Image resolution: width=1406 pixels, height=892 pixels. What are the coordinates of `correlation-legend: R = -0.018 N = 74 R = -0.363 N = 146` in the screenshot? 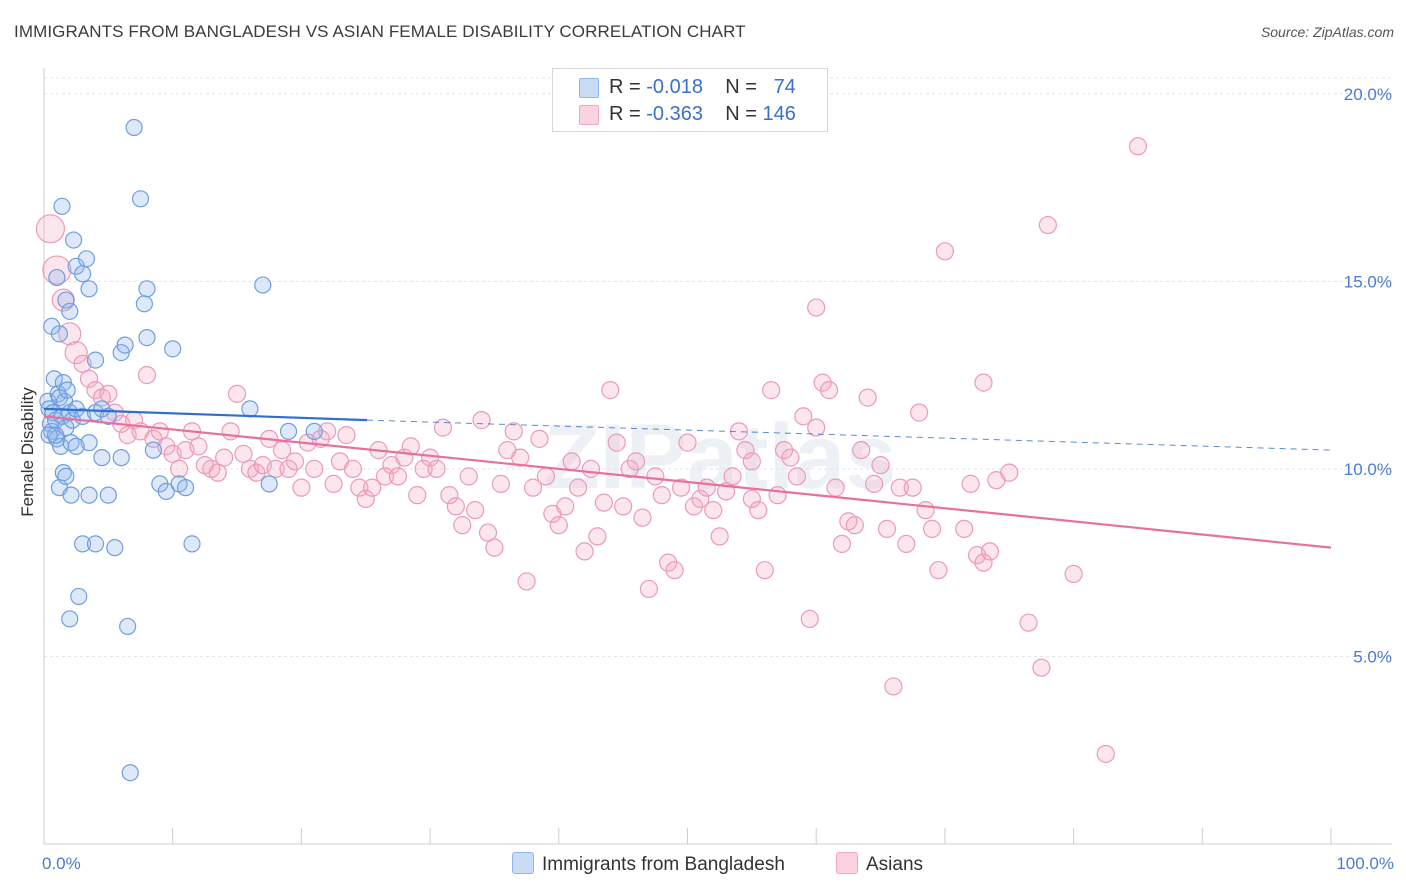 It's located at (690, 100).